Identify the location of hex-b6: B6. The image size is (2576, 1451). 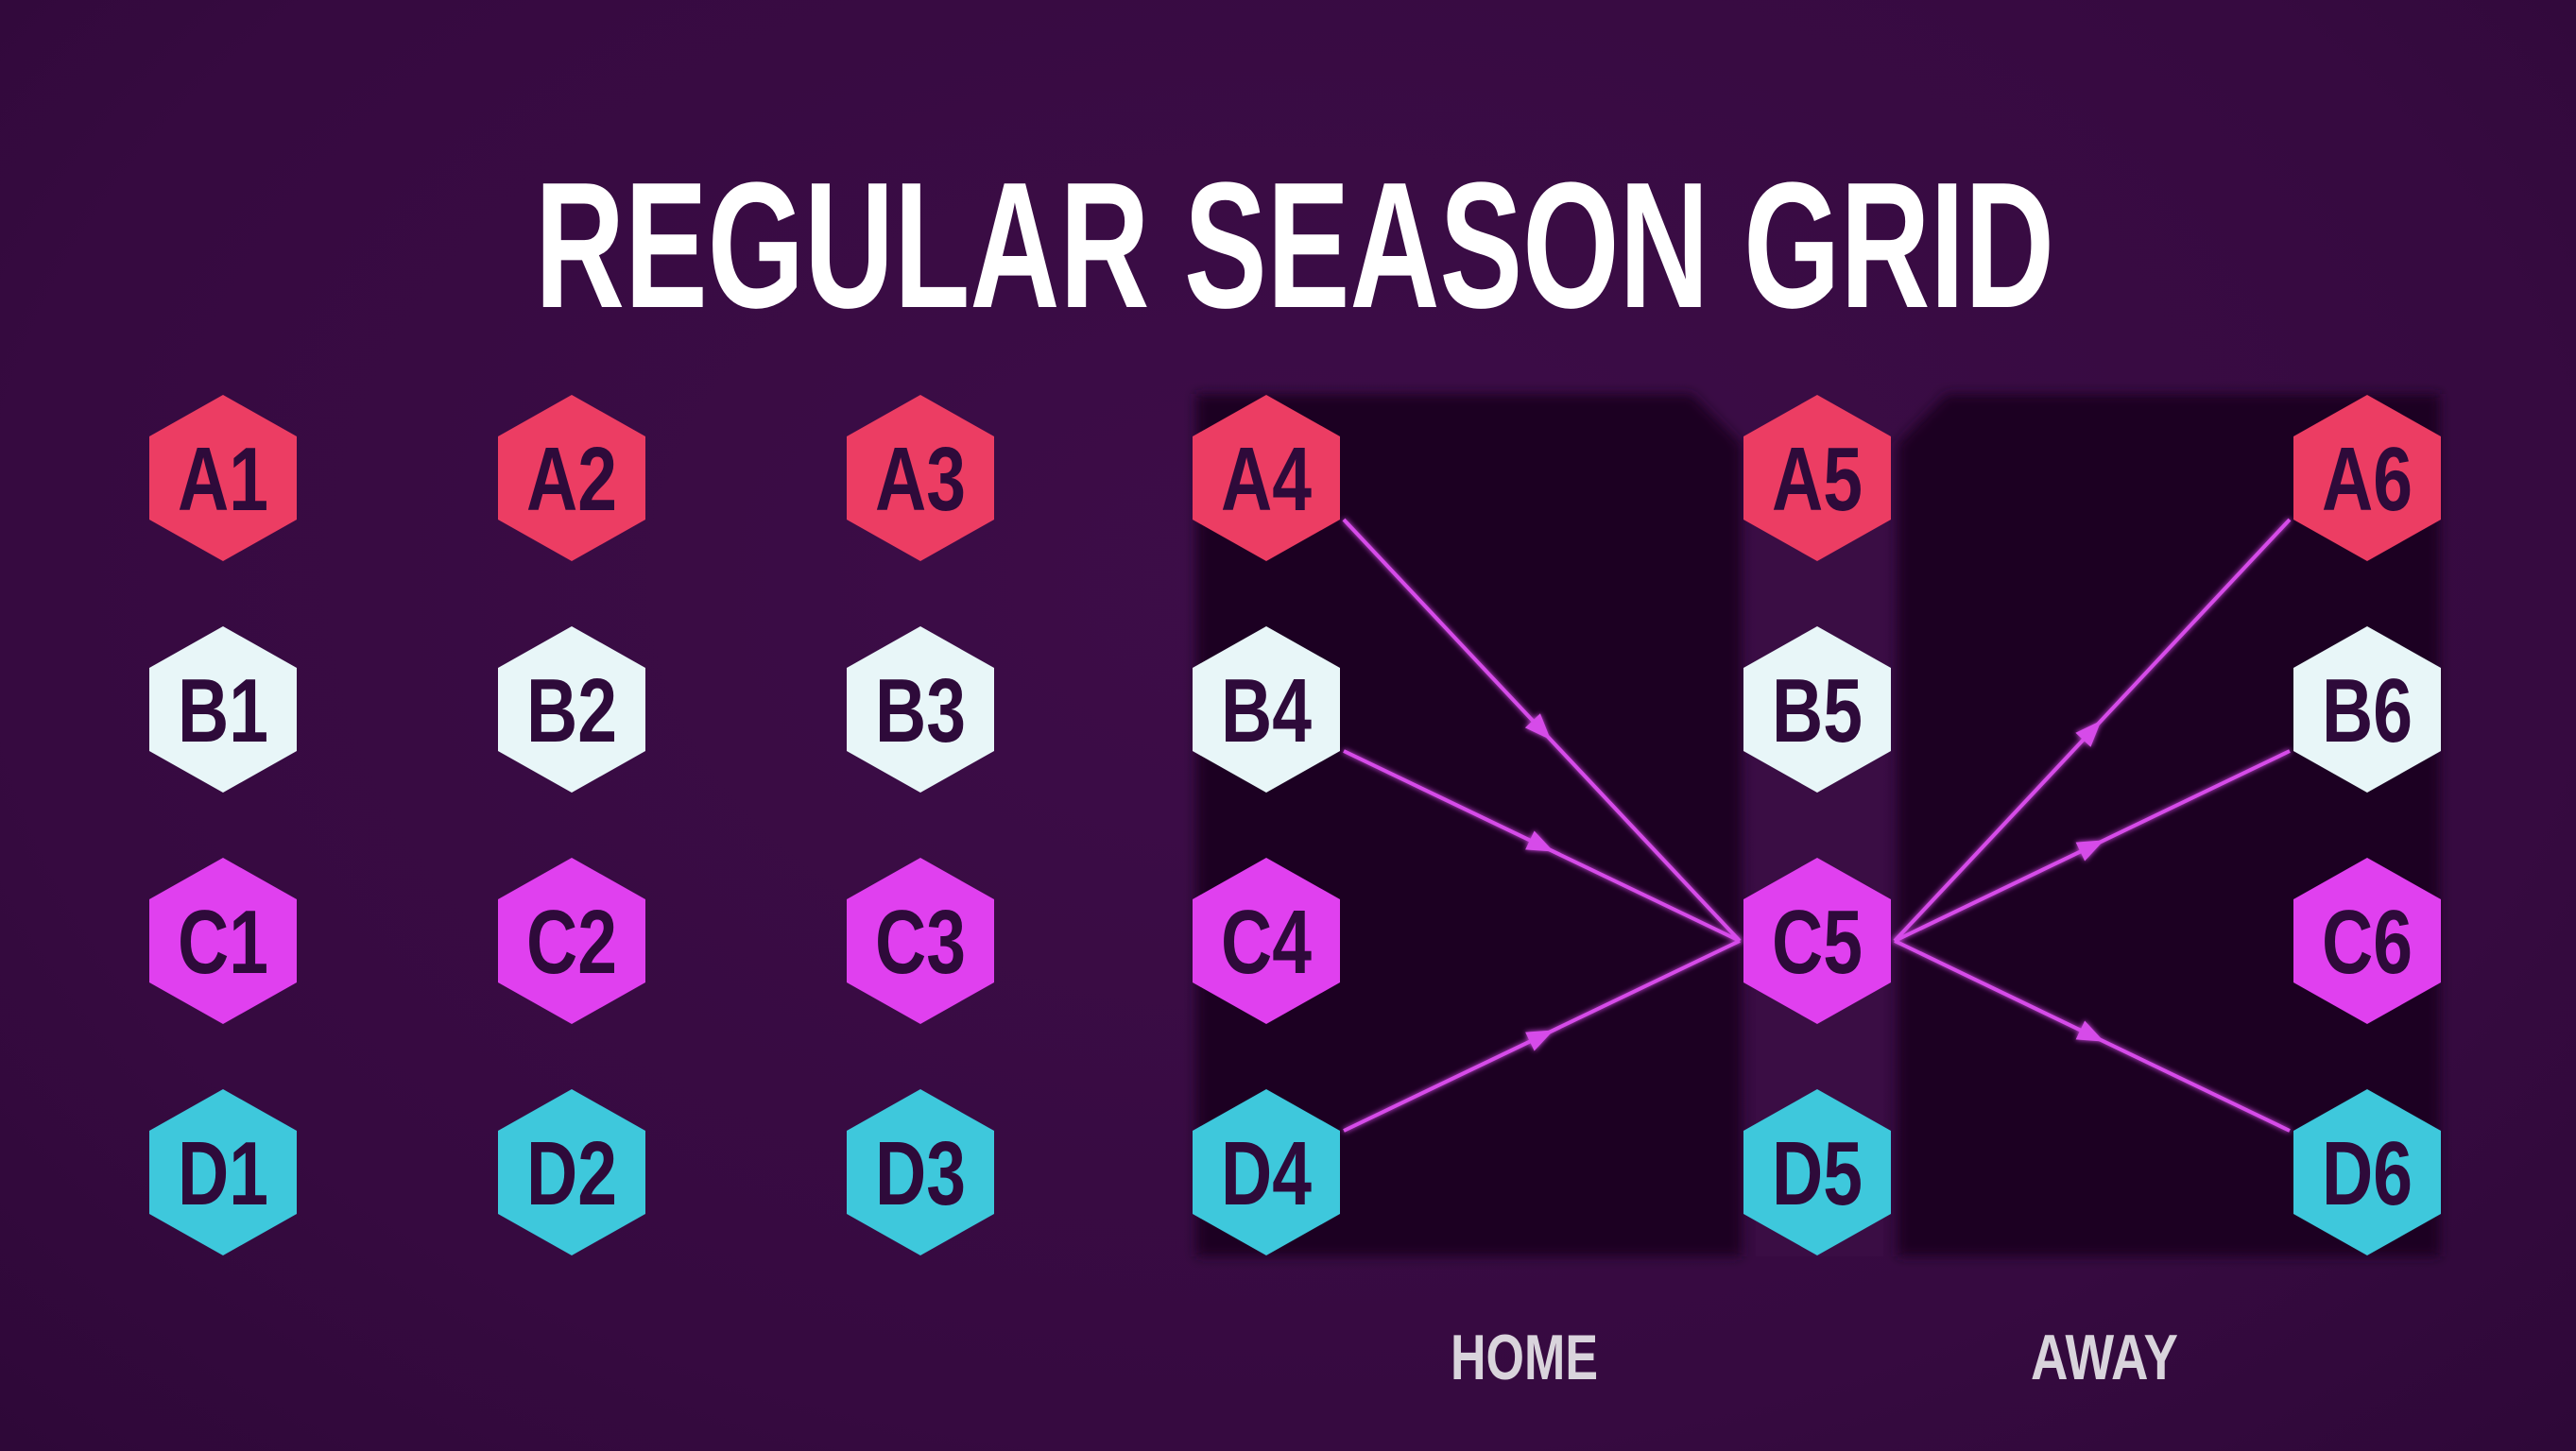
(2367, 709).